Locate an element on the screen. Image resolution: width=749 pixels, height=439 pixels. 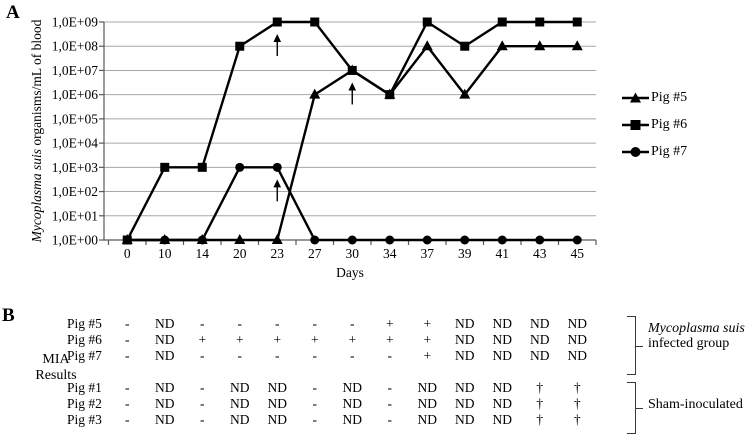
x-tick-label: 30 is located at coordinates (353, 253).